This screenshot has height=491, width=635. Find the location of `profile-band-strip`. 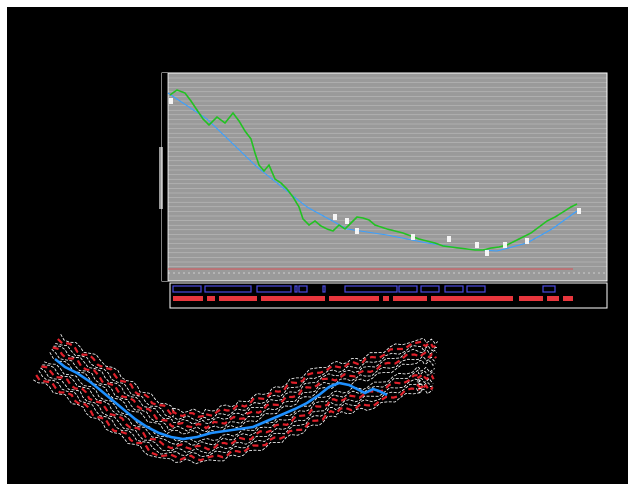

profile-band-strip is located at coordinates (388, 295).